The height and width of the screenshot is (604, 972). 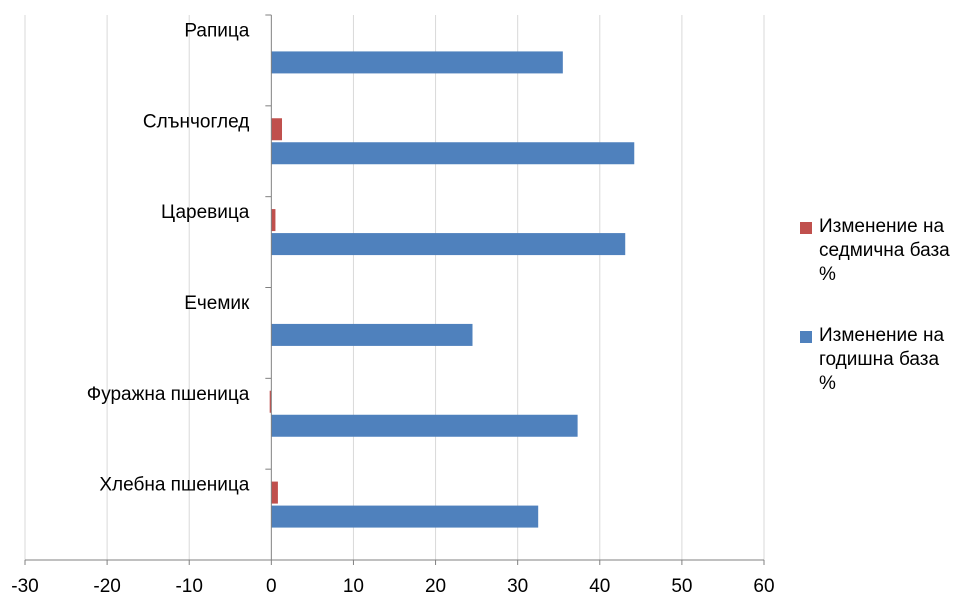 What do you see at coordinates (435, 586) in the screenshot?
I see `x-tick-label: 20` at bounding box center [435, 586].